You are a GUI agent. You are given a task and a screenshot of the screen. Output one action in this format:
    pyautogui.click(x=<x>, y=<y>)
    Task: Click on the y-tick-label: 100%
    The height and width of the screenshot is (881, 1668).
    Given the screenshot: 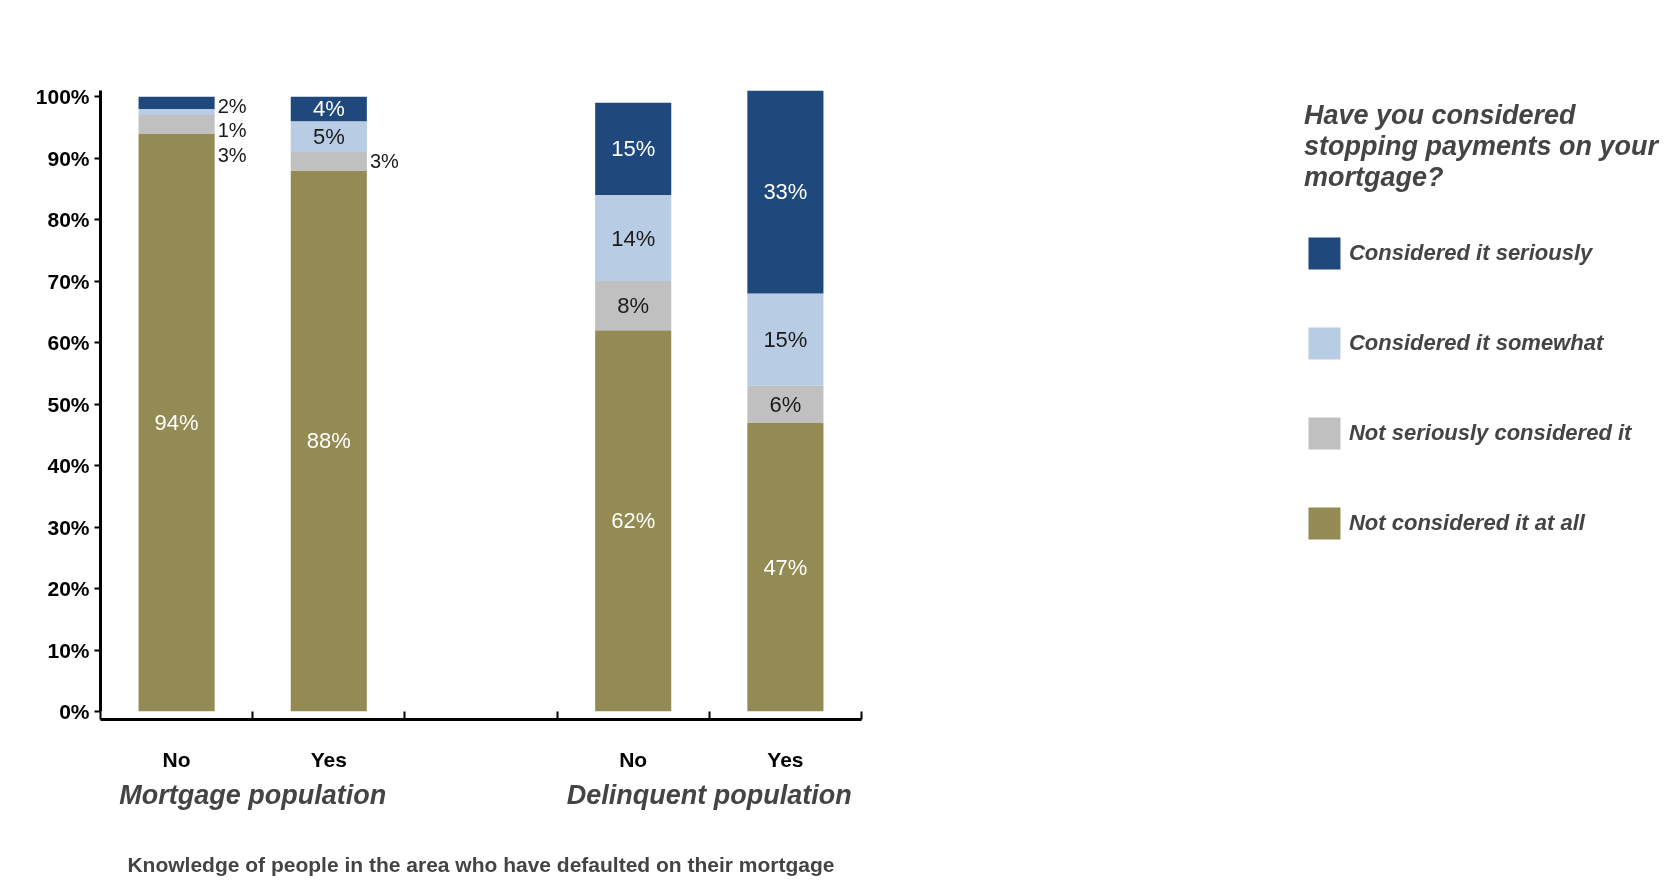 What is the action you would take?
    pyautogui.click(x=62, y=97)
    